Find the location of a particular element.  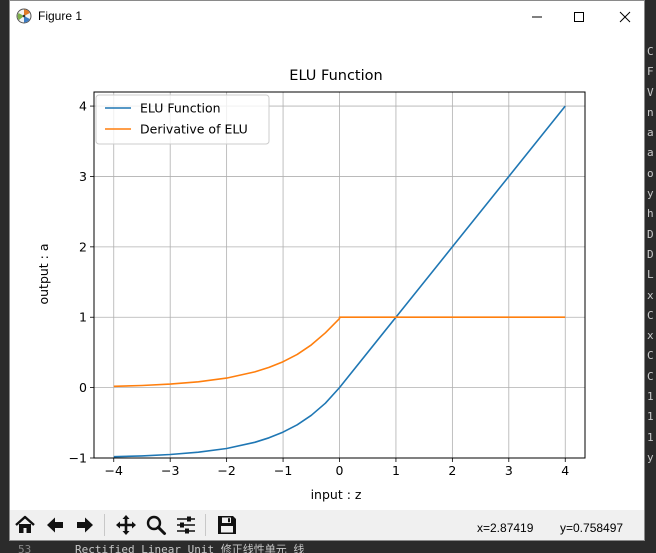

maximize-button is located at coordinates (579, 16).